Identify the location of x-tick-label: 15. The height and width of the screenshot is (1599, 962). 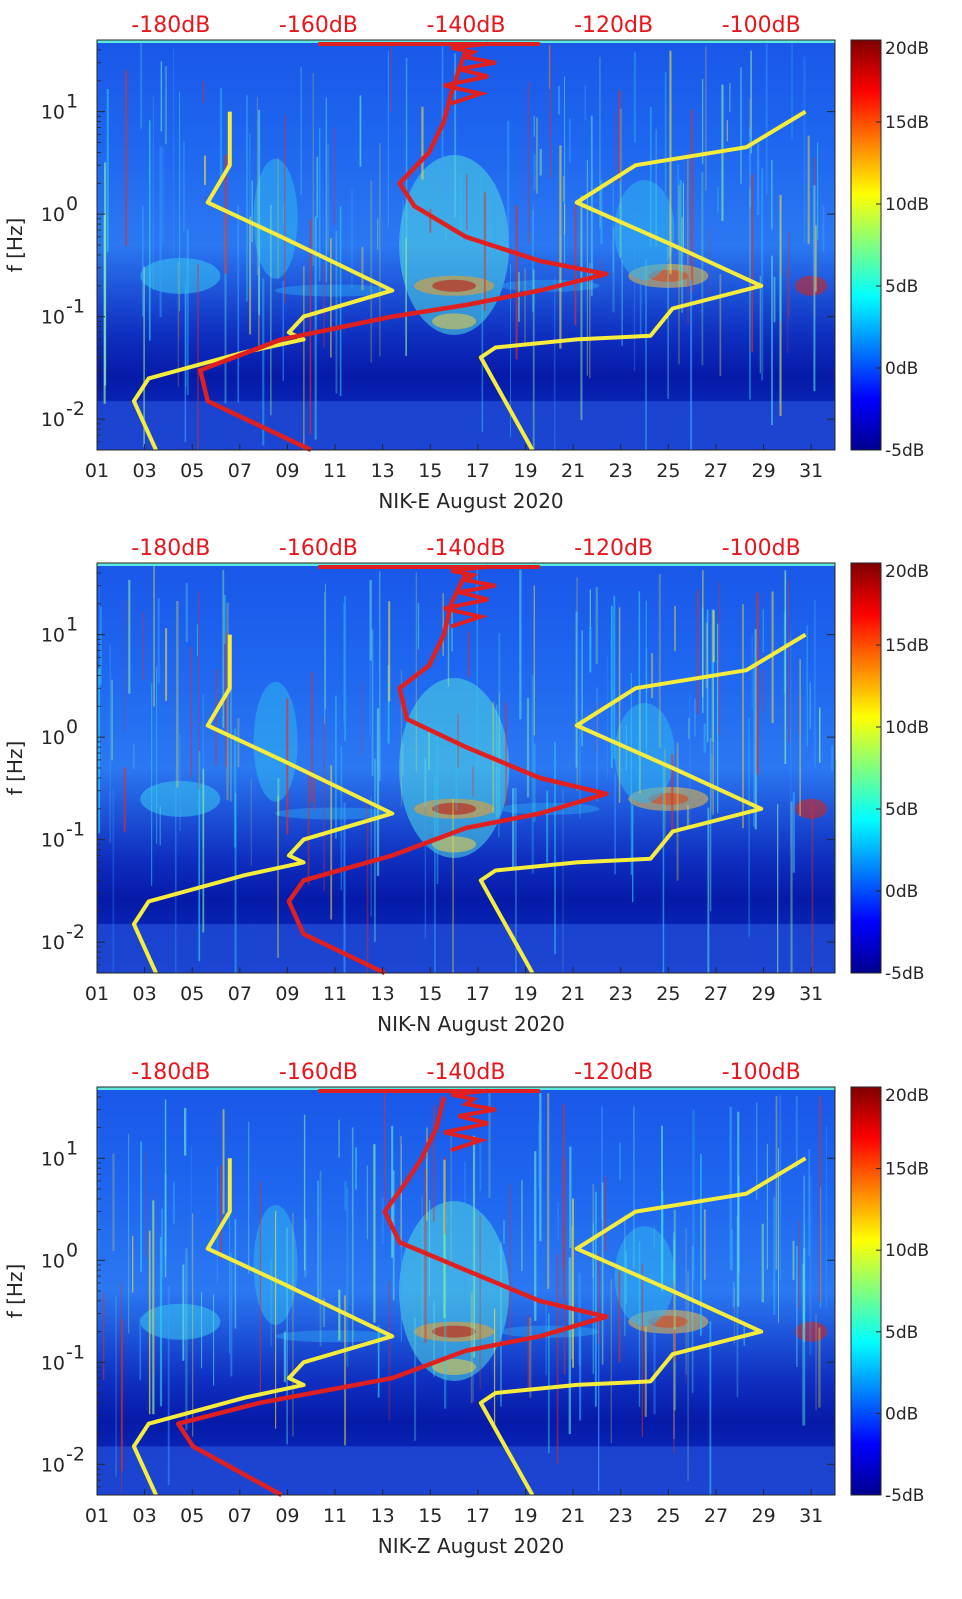
(430, 994).